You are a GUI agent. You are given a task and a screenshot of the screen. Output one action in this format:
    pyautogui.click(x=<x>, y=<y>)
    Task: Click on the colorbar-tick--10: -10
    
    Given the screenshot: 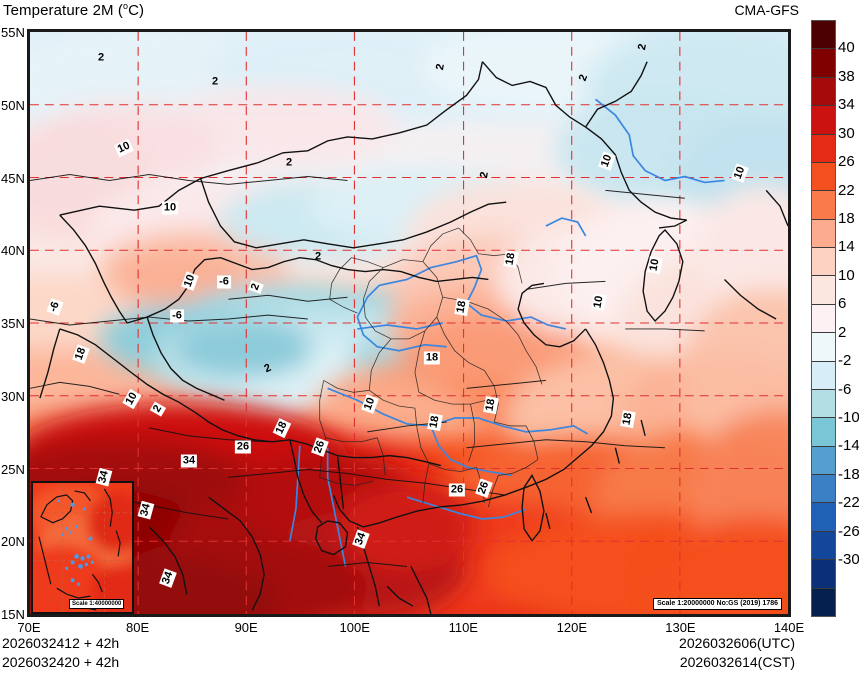 What is the action you would take?
    pyautogui.click(x=848, y=417)
    